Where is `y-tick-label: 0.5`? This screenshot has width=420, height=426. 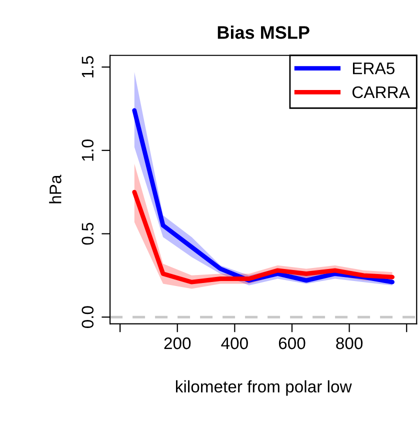 y-tick-label: 0.5 is located at coordinates (88, 233).